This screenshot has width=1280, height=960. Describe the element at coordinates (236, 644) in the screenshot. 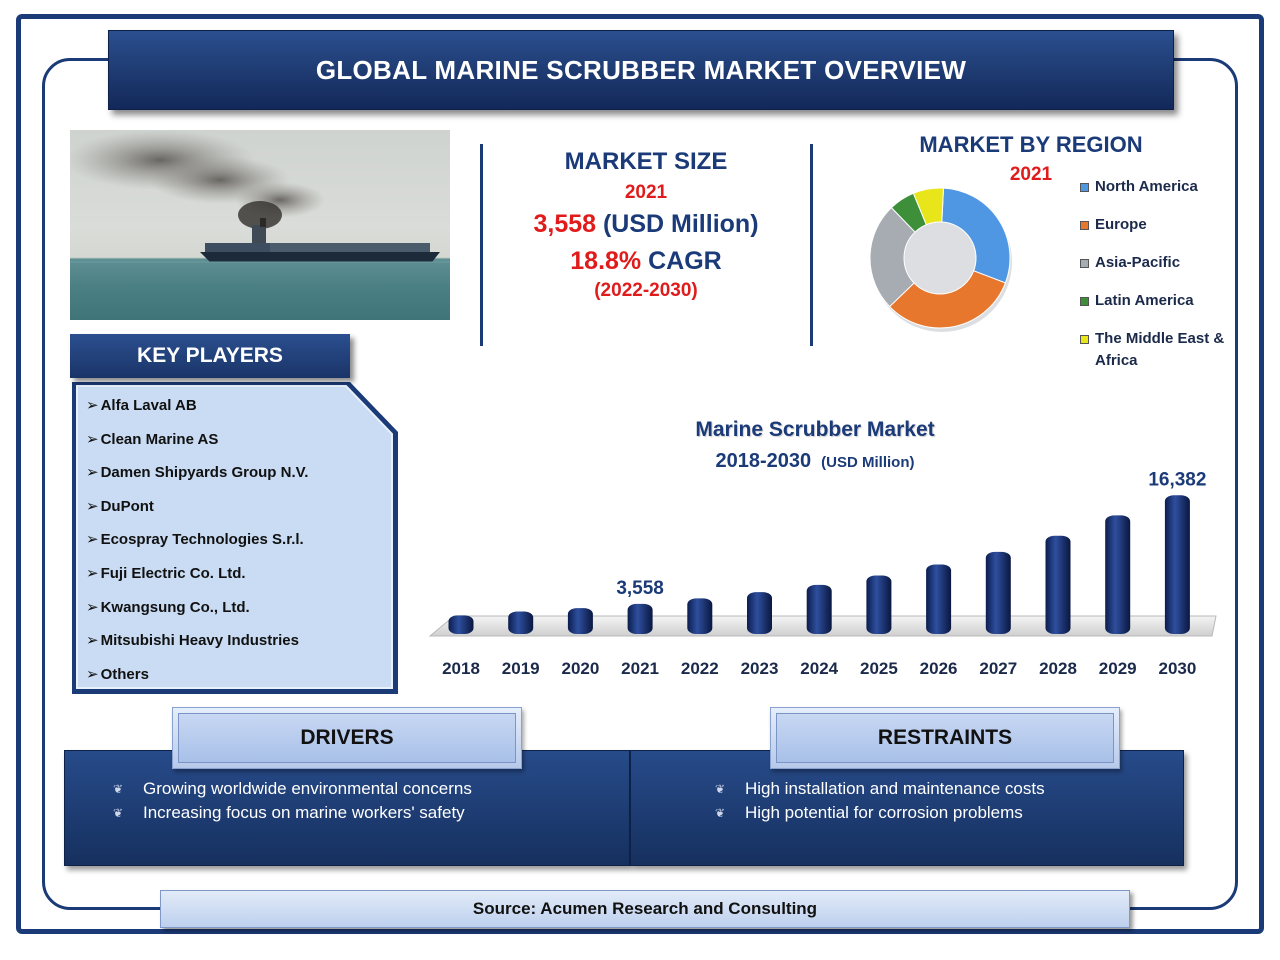

I see `list-item: ➢ Mitsubishi Heavy Industries` at that location.